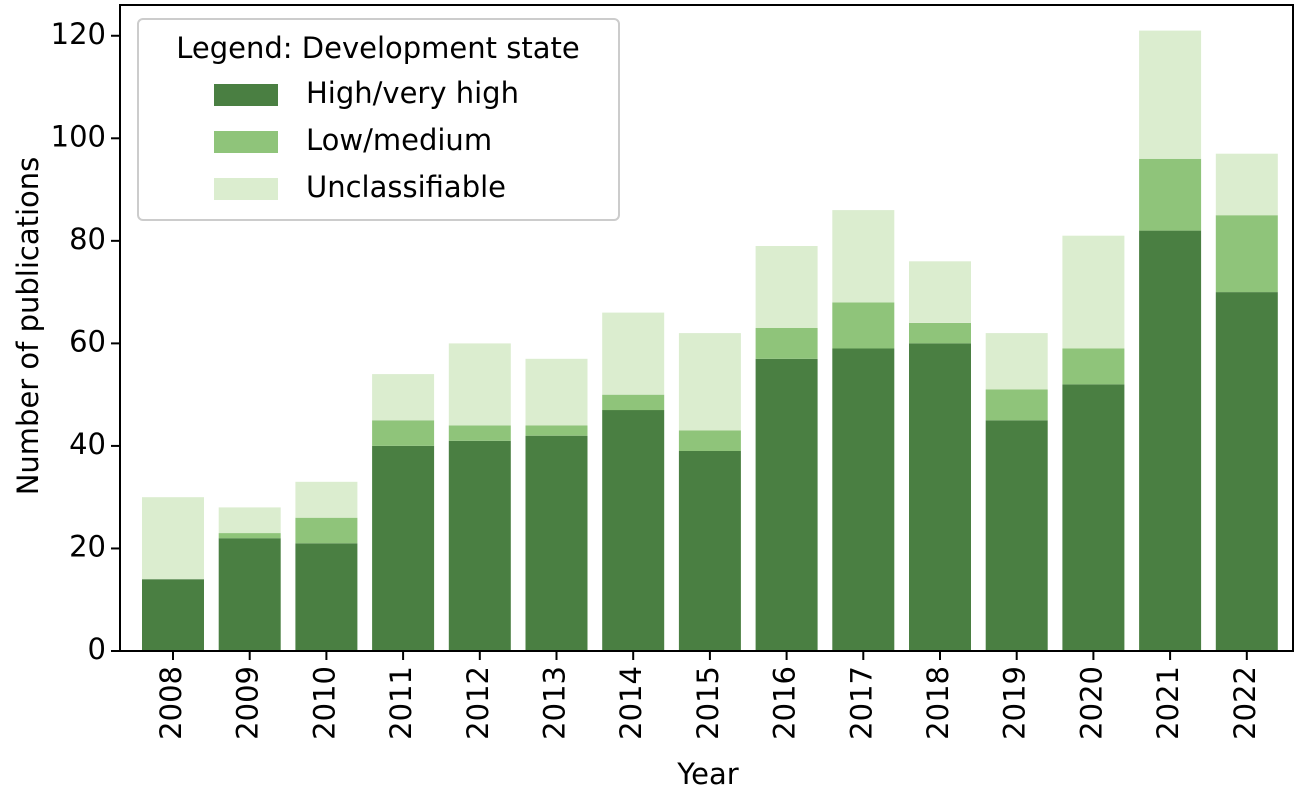 The image size is (1300, 788). I want to click on y-tick-label-40: 40, so click(87, 444).